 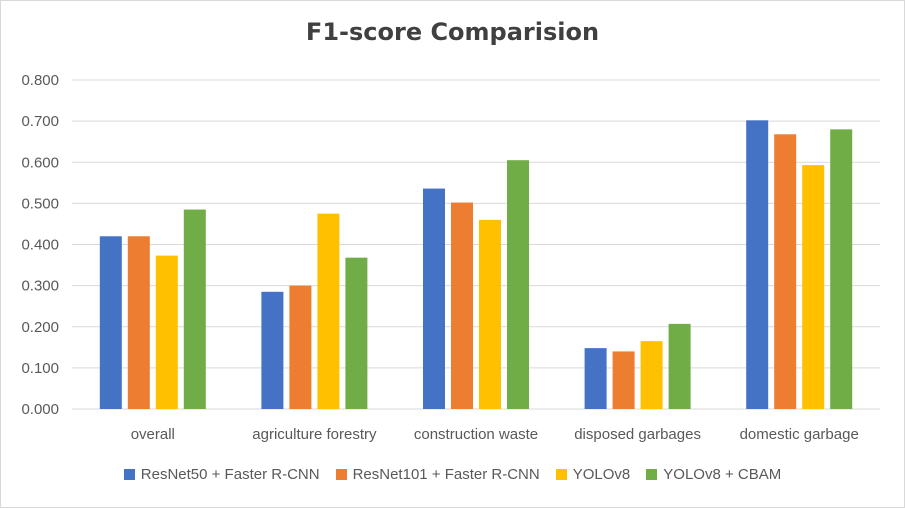 I want to click on y-tick-label: 0.000, so click(x=40, y=409).